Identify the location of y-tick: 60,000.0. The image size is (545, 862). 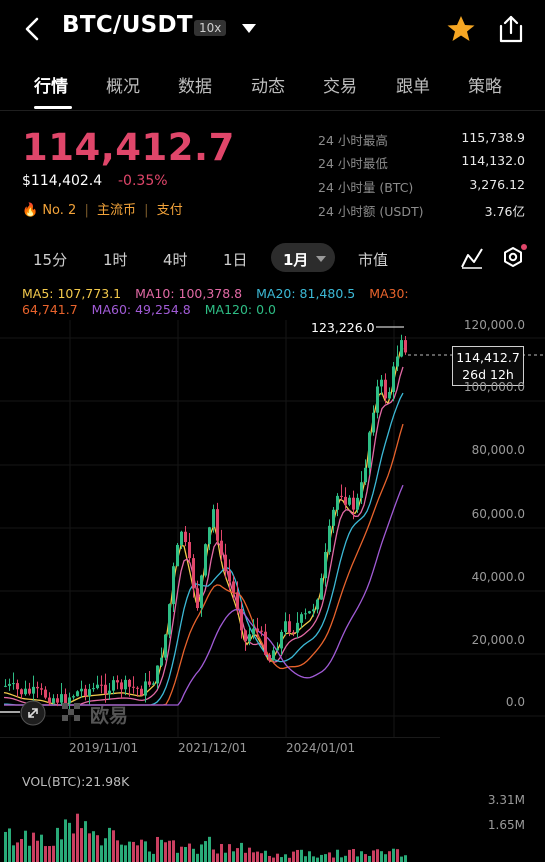
(498, 514).